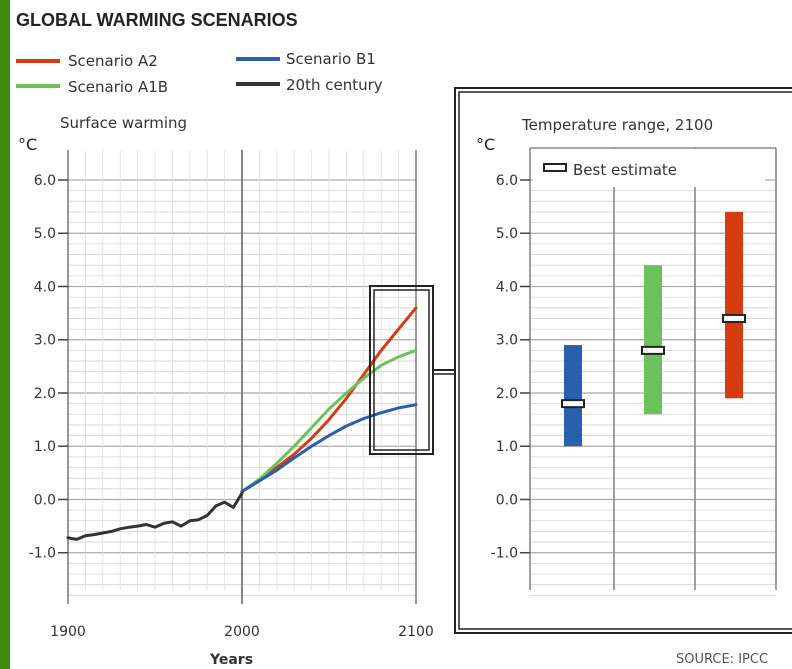 Image resolution: width=792 pixels, height=669 pixels. What do you see at coordinates (555, 167) in the screenshot?
I see `best-estimate-legend-marker` at bounding box center [555, 167].